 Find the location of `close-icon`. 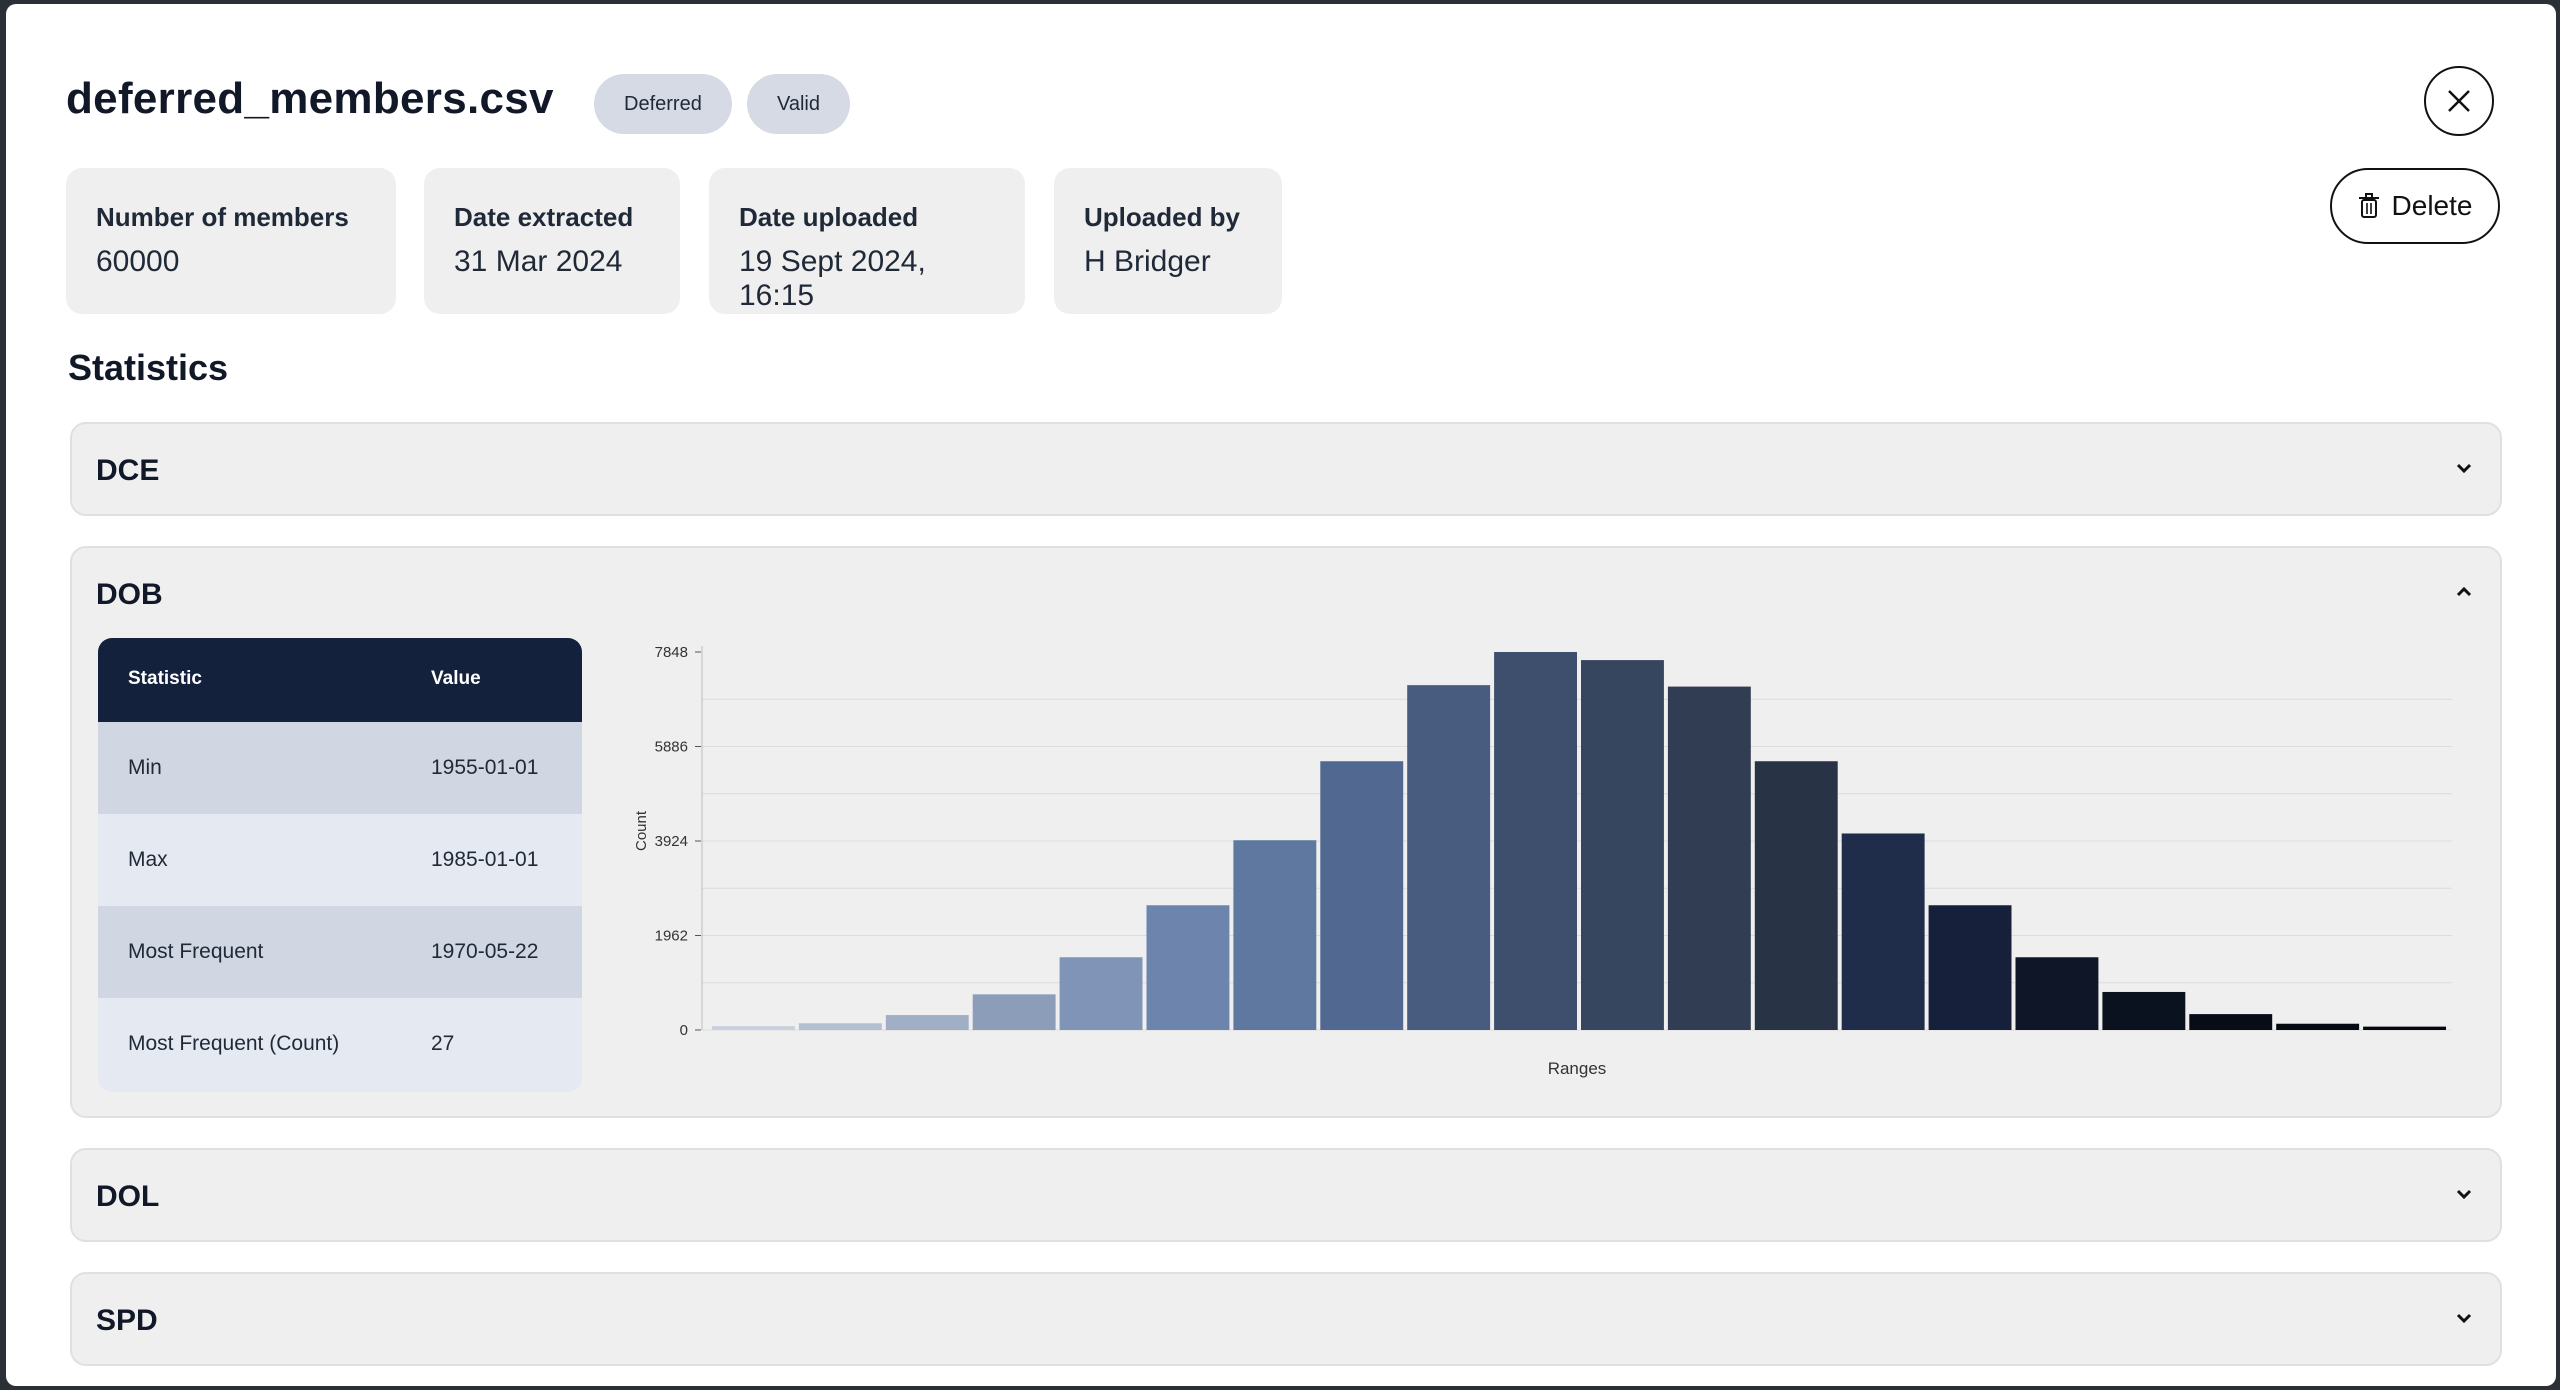

close-icon is located at coordinates (2459, 101).